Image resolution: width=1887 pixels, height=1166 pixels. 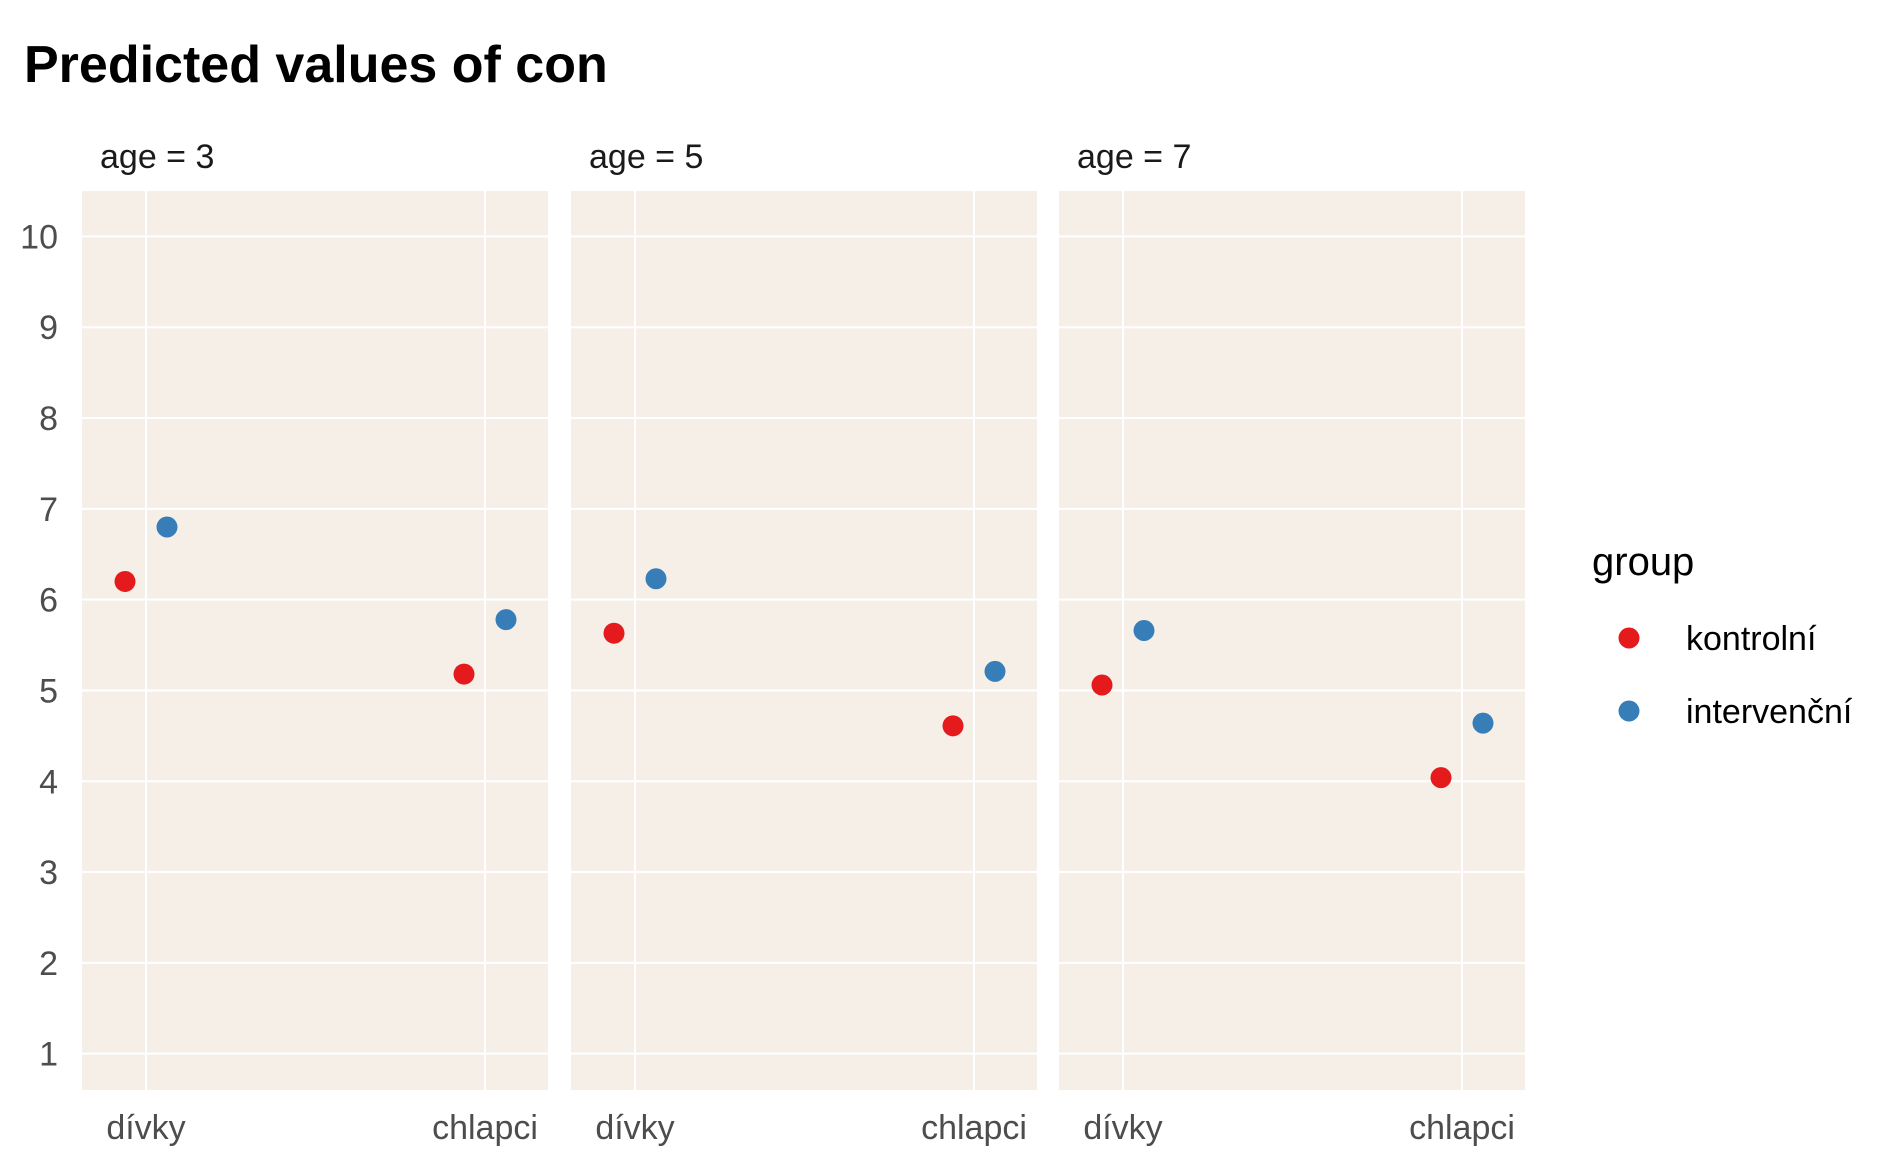 I want to click on y-tick-label: 1, so click(x=48, y=1055).